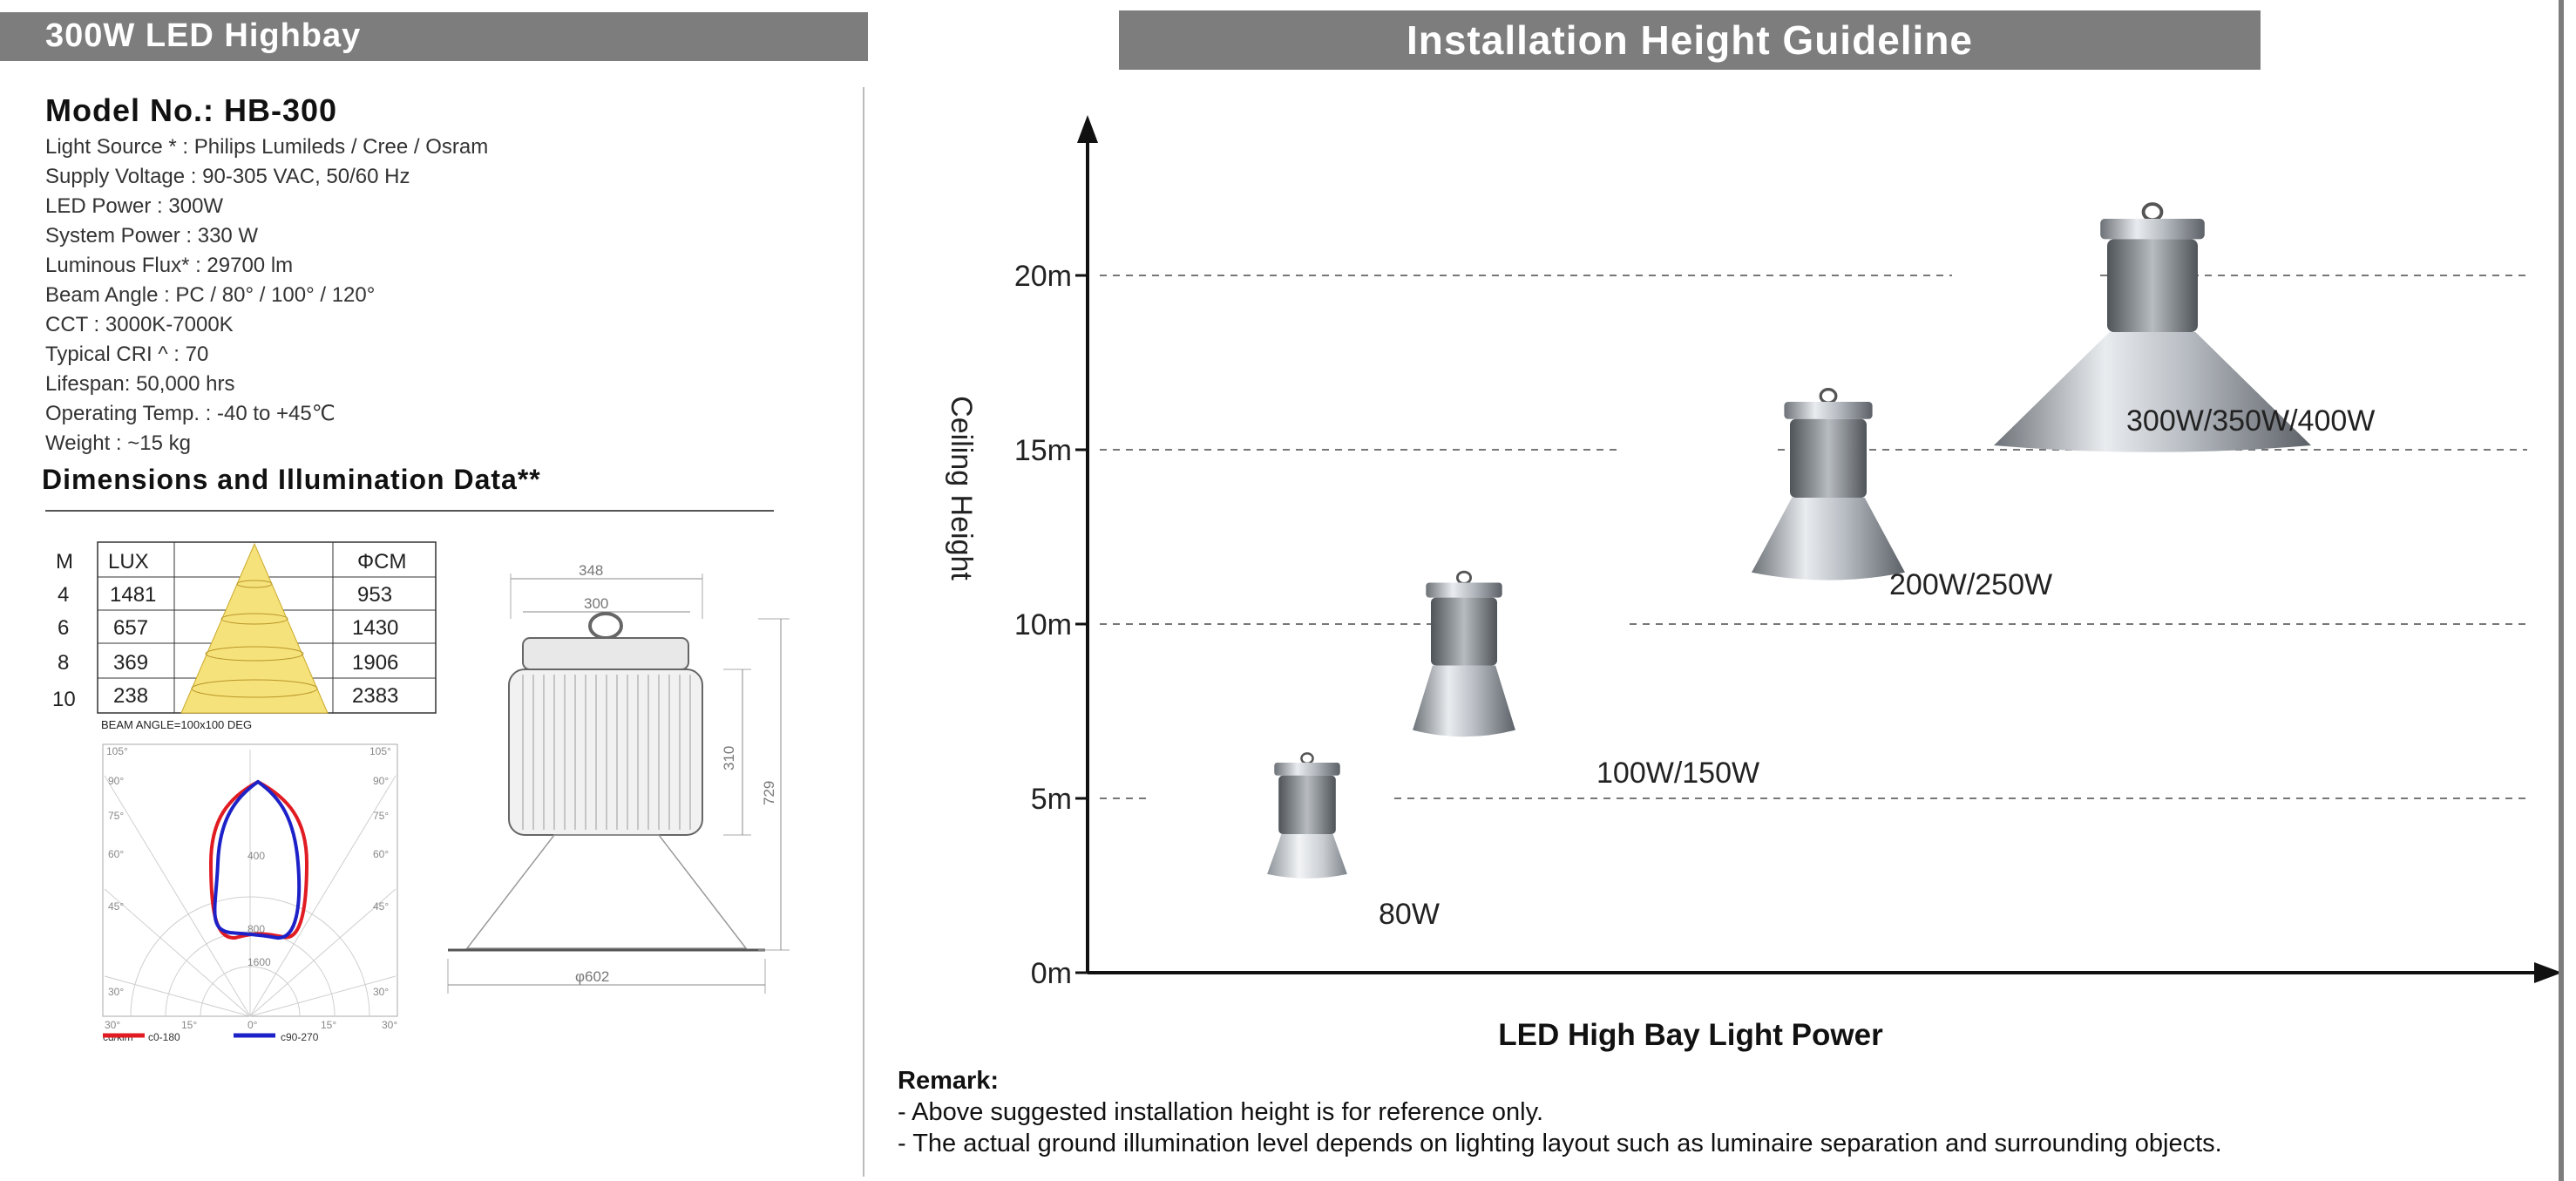 This screenshot has width=2576, height=1181. I want to click on legend-label: c90-270, so click(300, 1037).